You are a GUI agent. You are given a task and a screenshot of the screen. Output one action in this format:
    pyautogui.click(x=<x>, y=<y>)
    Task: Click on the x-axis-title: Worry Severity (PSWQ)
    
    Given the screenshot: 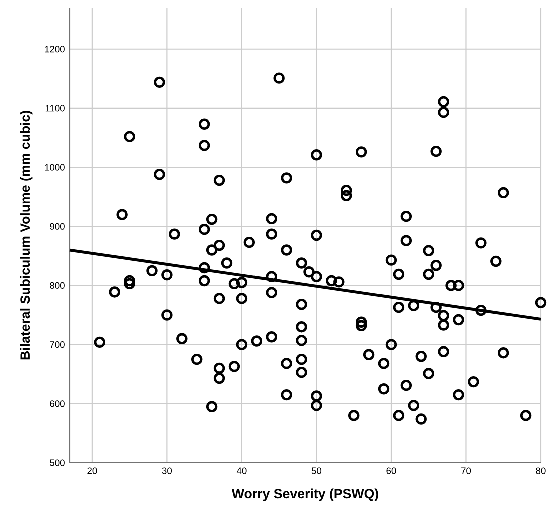 What is the action you would take?
    pyautogui.click(x=305, y=495)
    